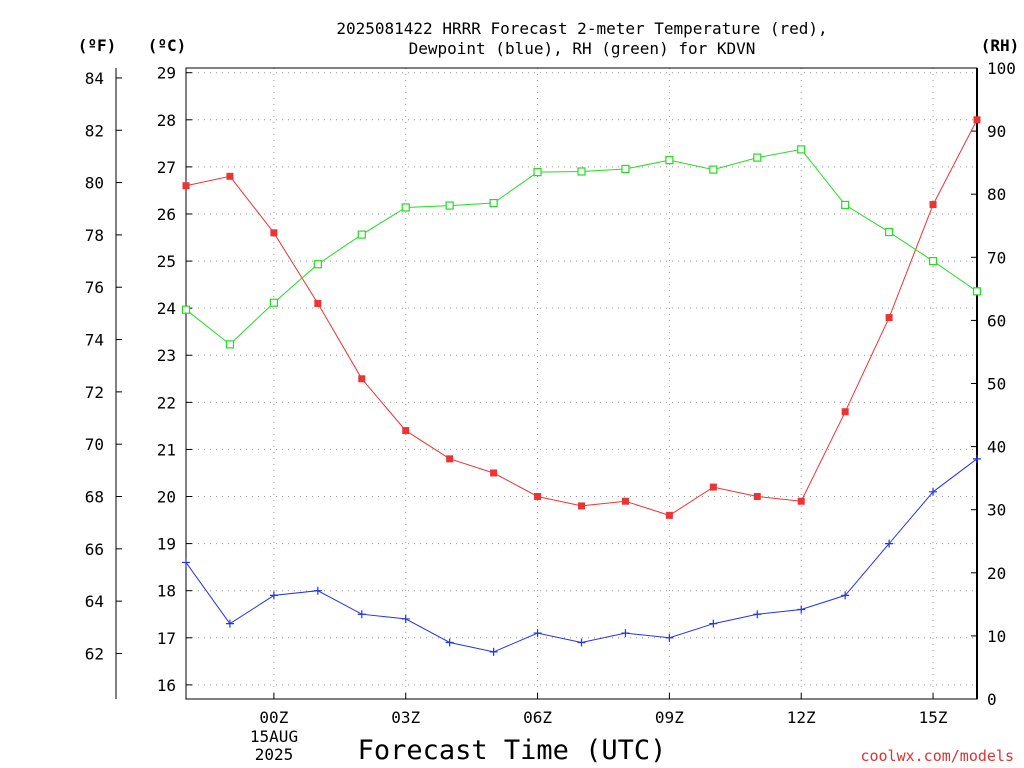  What do you see at coordinates (537, 717) in the screenshot?
I see `x-tick-label: 06Z` at bounding box center [537, 717].